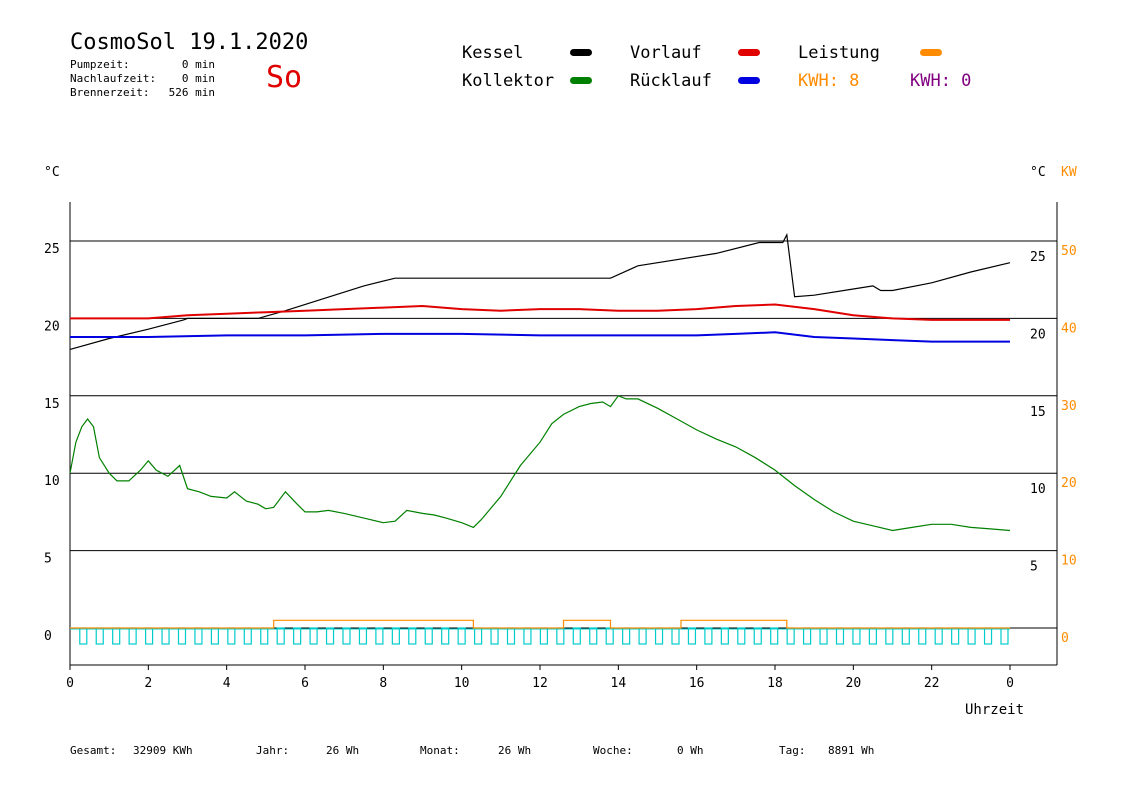 This screenshot has width=1148, height=812. What do you see at coordinates (619, 683) in the screenshot?
I see `x-tick-label: 14` at bounding box center [619, 683].